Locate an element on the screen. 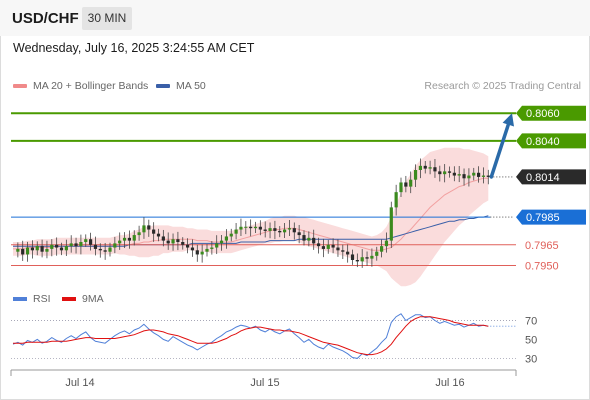  arrow-shaft is located at coordinates (500, 150).